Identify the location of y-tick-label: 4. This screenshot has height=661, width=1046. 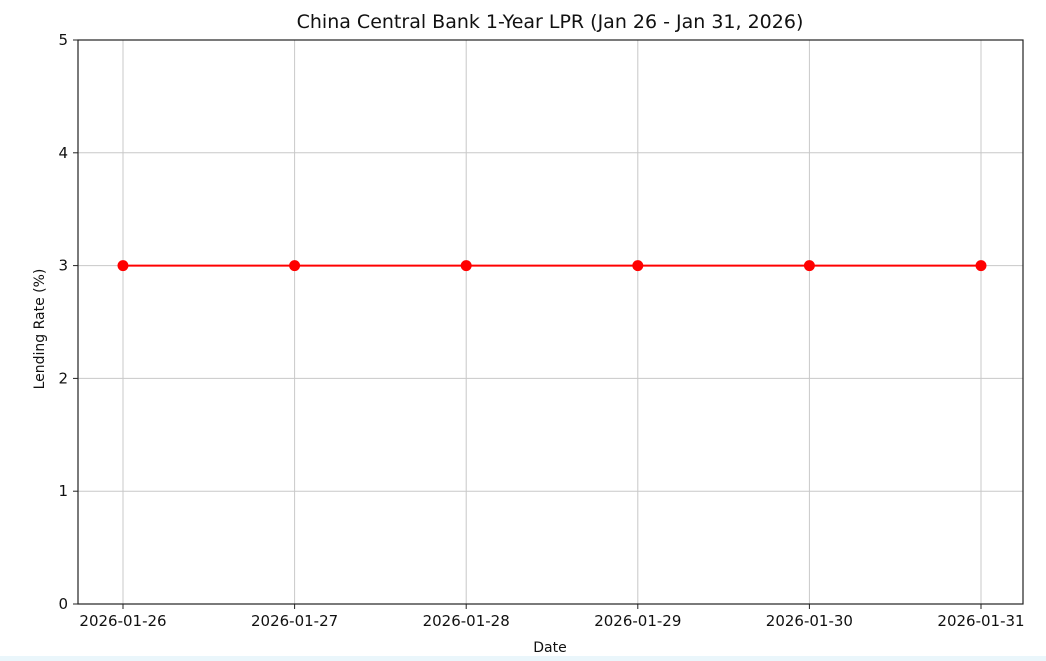
(63, 153).